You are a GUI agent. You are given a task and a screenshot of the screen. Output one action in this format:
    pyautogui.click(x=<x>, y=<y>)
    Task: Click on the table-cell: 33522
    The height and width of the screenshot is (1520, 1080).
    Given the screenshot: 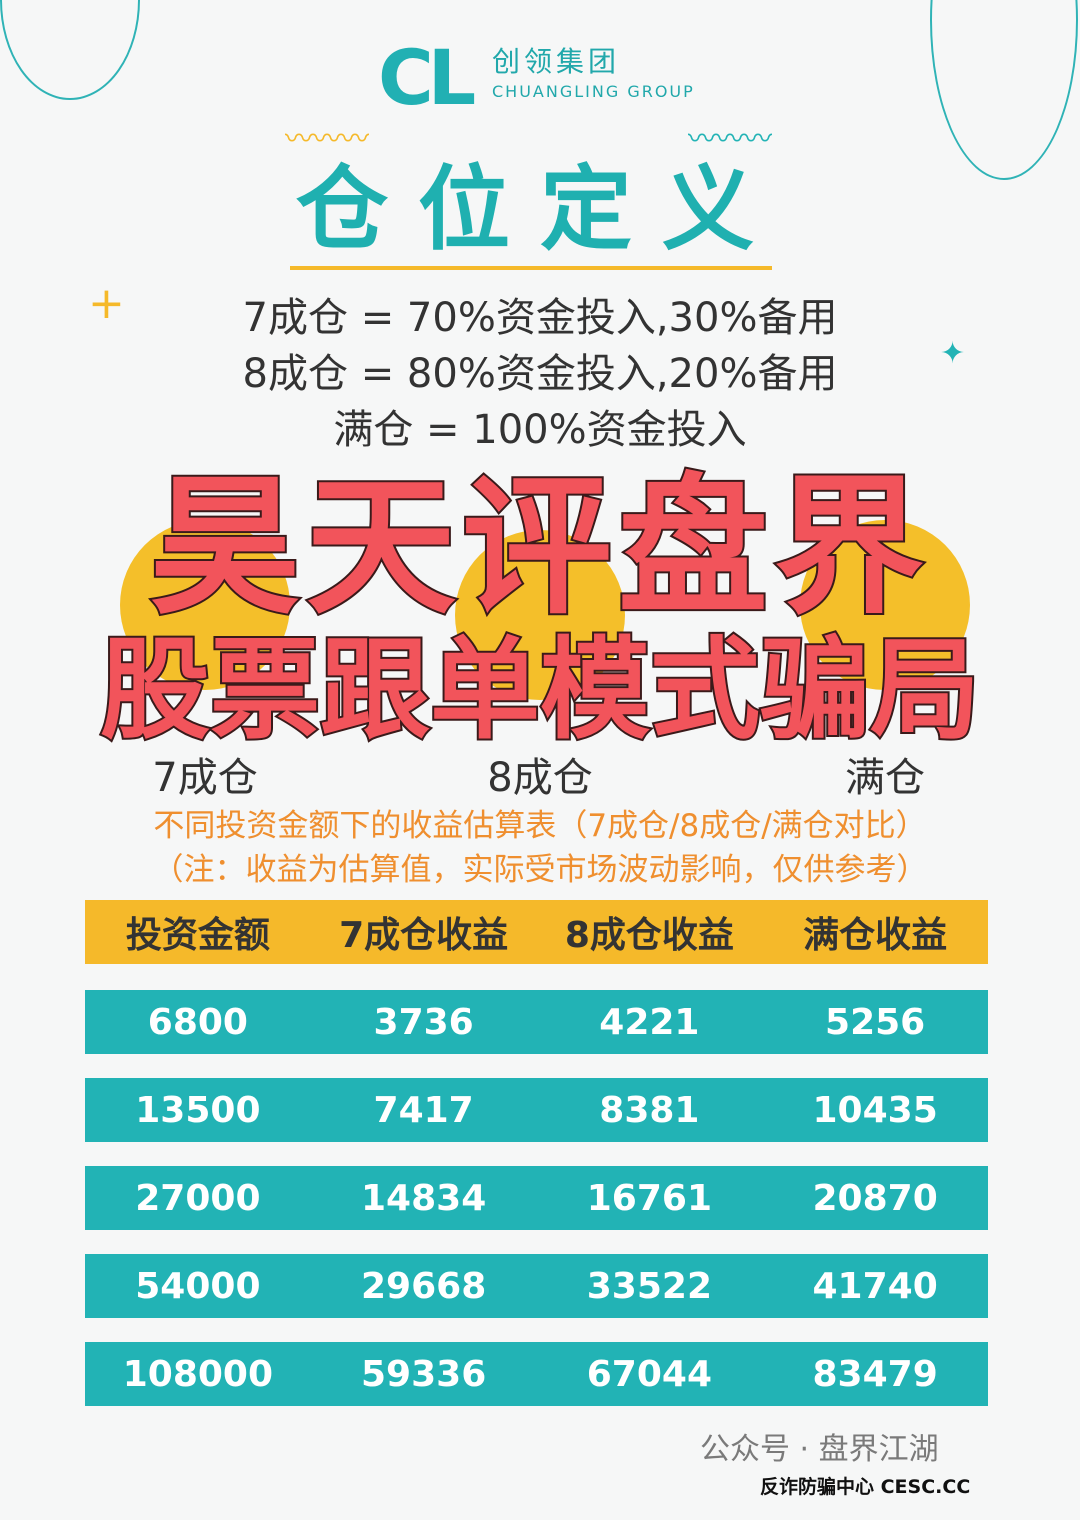 What is the action you would take?
    pyautogui.click(x=649, y=1286)
    